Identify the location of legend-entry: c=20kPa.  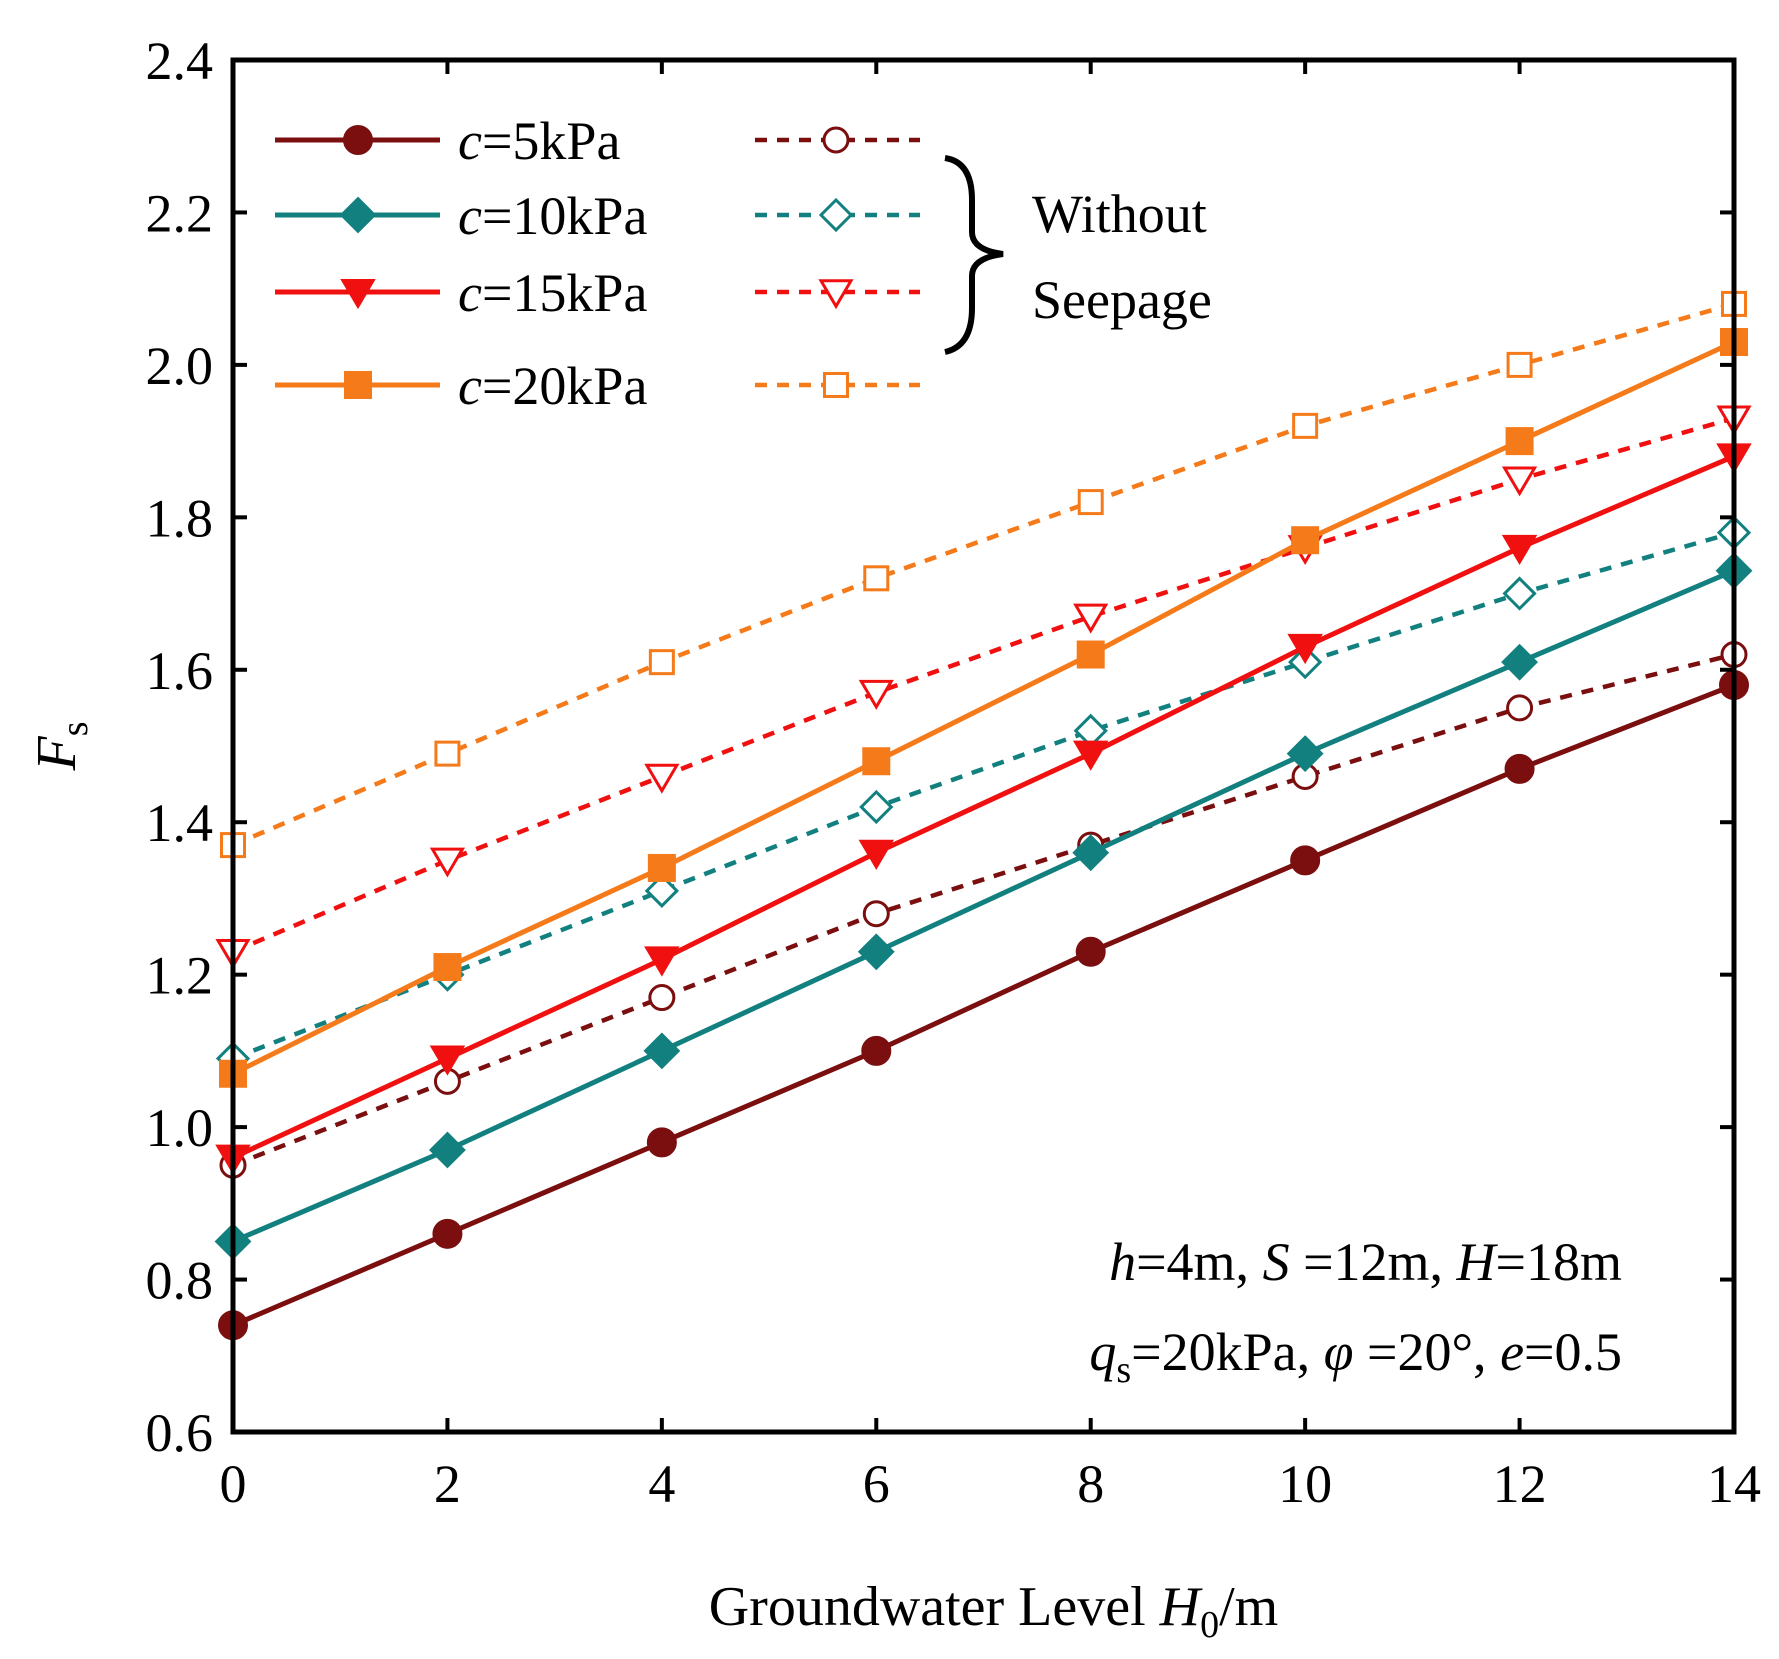
(461, 386).